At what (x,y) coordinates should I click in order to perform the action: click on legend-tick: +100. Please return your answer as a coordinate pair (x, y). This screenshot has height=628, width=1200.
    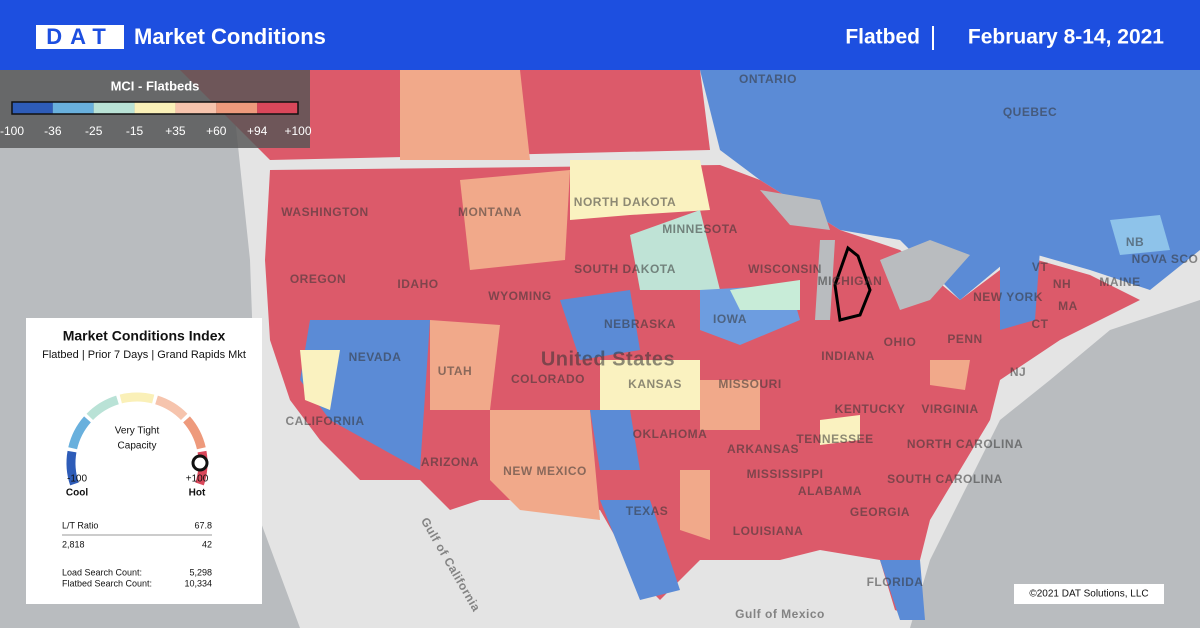
    Looking at the image, I should click on (297, 131).